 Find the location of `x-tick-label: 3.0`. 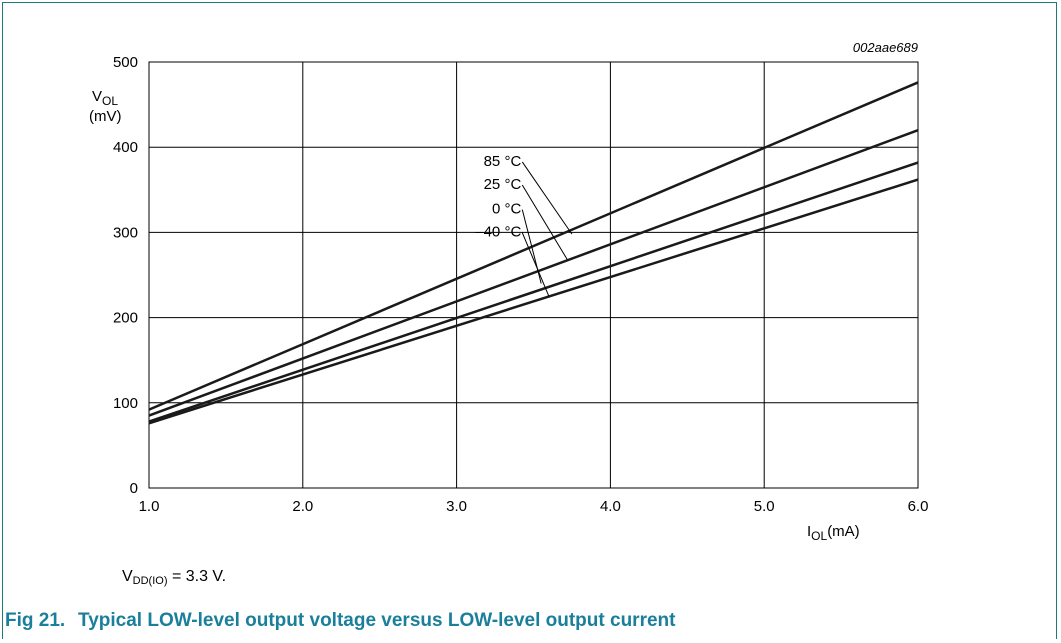

x-tick-label: 3.0 is located at coordinates (456, 506).